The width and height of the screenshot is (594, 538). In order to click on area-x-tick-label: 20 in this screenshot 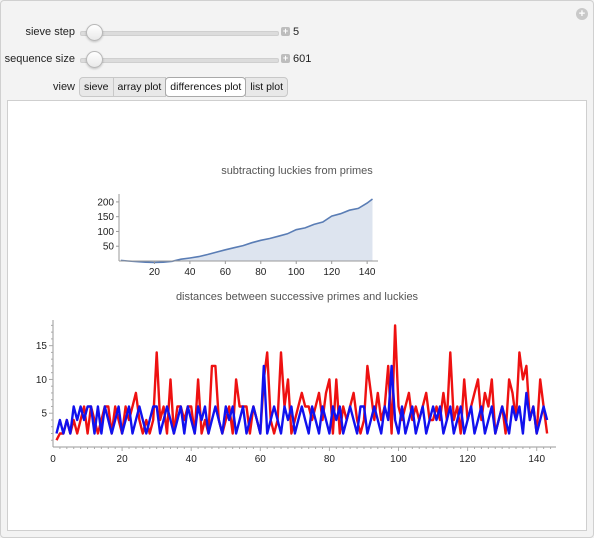, I will do `click(155, 272)`.